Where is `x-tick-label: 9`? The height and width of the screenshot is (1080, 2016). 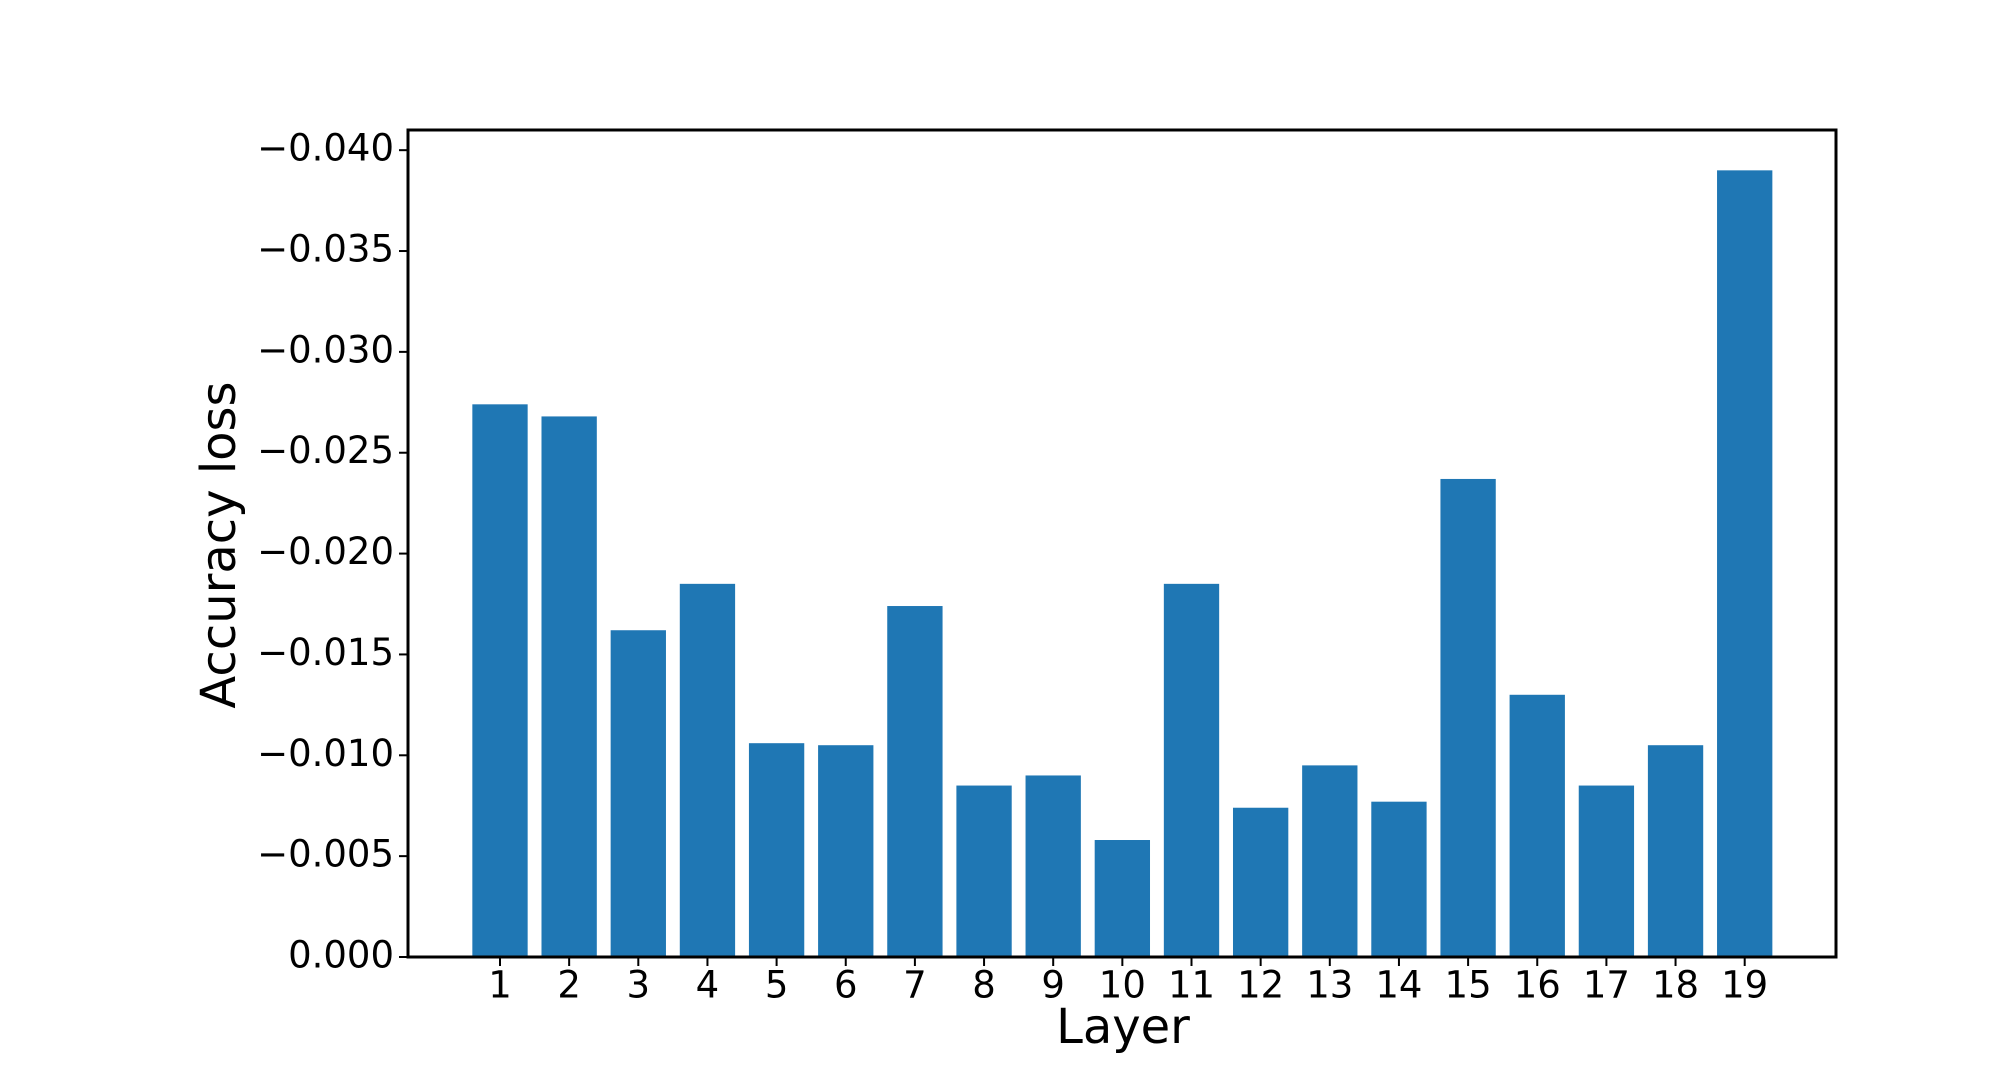
x-tick-label: 9 is located at coordinates (1053, 985).